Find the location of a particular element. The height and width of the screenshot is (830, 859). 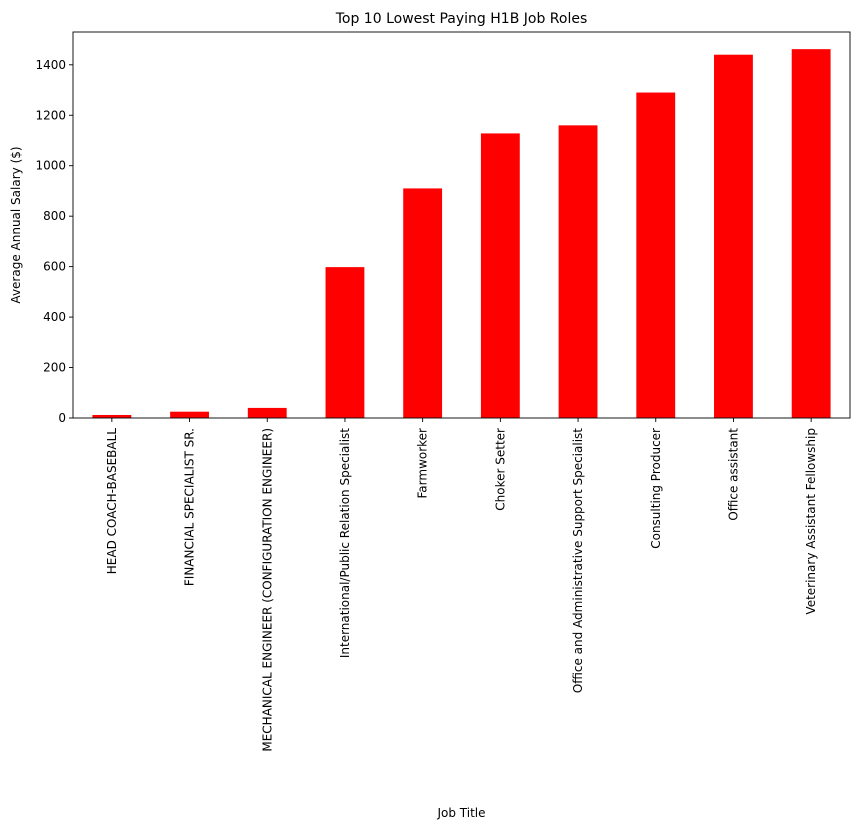

y-axis-label: Average Annual Salary ($) is located at coordinates (16, 224).